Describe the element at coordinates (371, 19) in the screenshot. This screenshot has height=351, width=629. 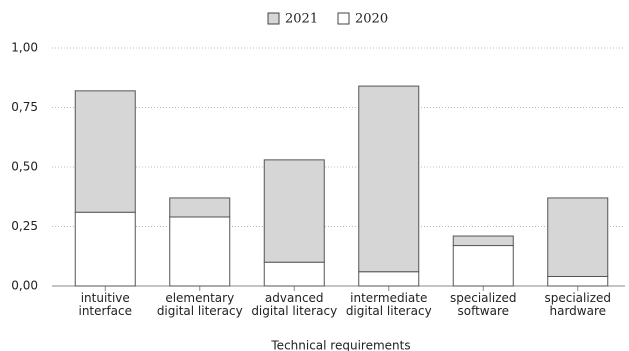
I see `legend-label: 2020` at that location.